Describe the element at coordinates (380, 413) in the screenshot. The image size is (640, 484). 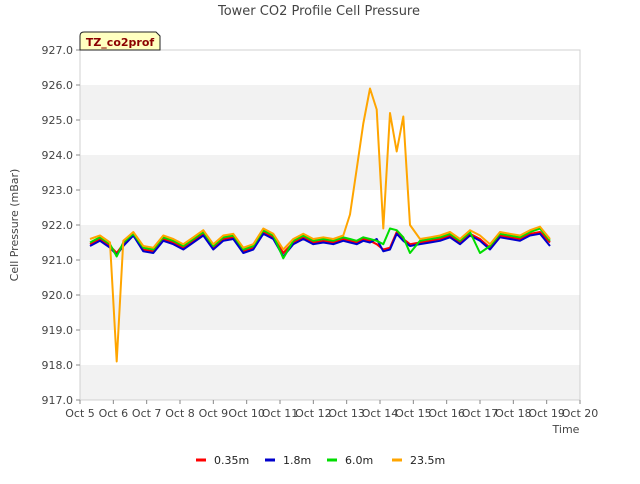
I see `x-tick-label: Oct 14` at that location.